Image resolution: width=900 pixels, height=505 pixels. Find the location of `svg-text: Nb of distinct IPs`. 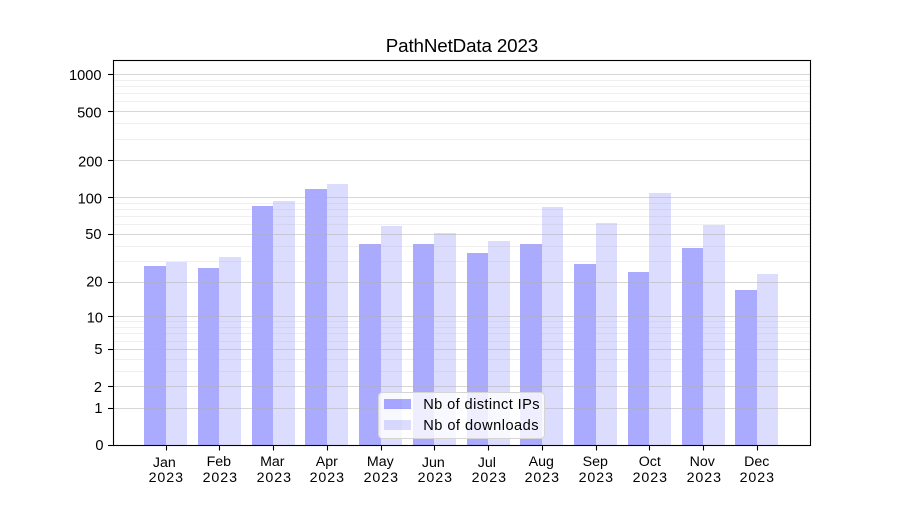

svg-text: Nb of distinct IPs is located at coordinates (481, 405).